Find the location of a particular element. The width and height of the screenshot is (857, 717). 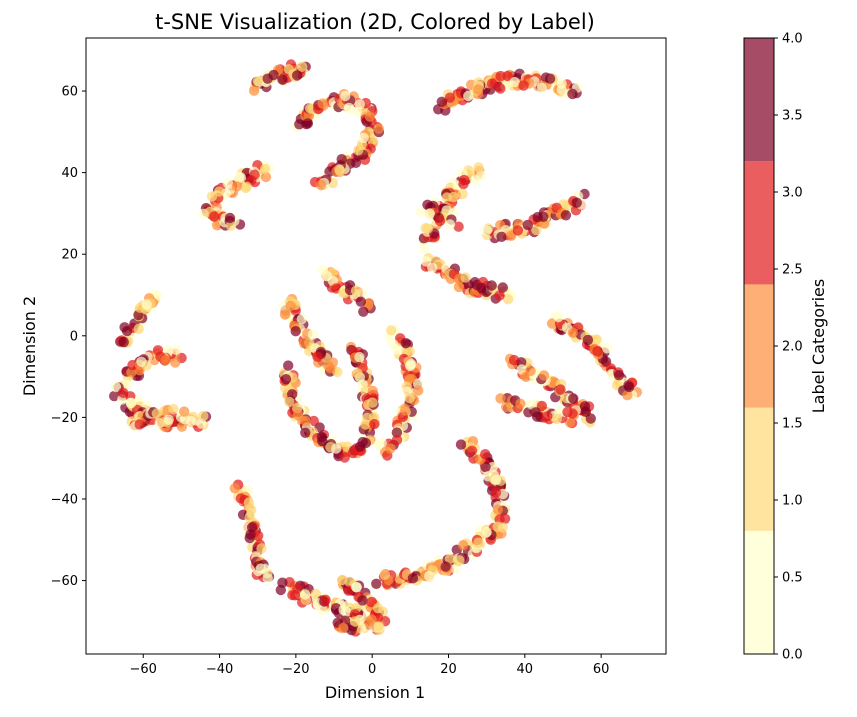

y-tick-label: −60 is located at coordinates (64, 581).